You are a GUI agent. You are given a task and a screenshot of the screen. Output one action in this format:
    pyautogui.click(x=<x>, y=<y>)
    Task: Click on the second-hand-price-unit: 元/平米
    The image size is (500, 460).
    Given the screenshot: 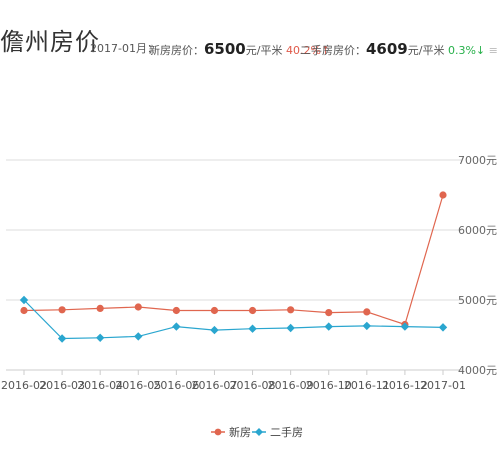 What is the action you would take?
    pyautogui.click(x=426, y=50)
    